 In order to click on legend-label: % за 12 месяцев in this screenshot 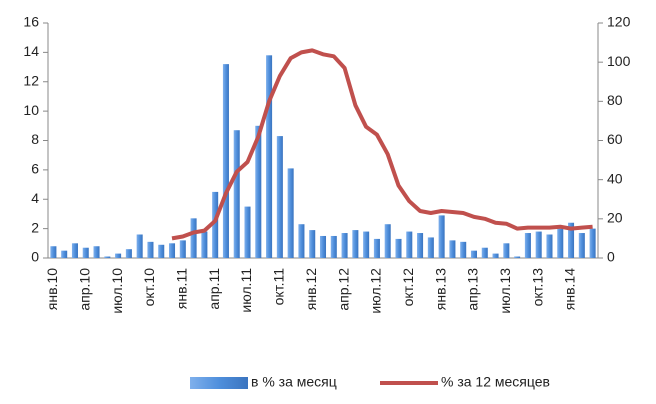, I will do `click(495, 382)`.